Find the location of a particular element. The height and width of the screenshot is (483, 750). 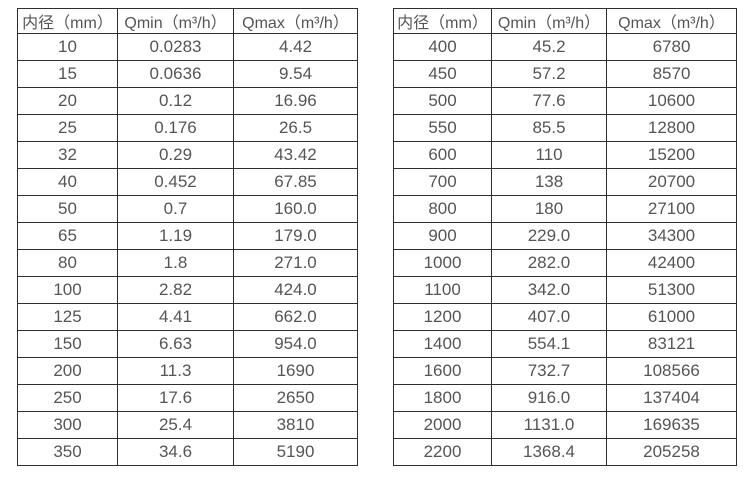

table-cell: 34.6 is located at coordinates (175, 452).